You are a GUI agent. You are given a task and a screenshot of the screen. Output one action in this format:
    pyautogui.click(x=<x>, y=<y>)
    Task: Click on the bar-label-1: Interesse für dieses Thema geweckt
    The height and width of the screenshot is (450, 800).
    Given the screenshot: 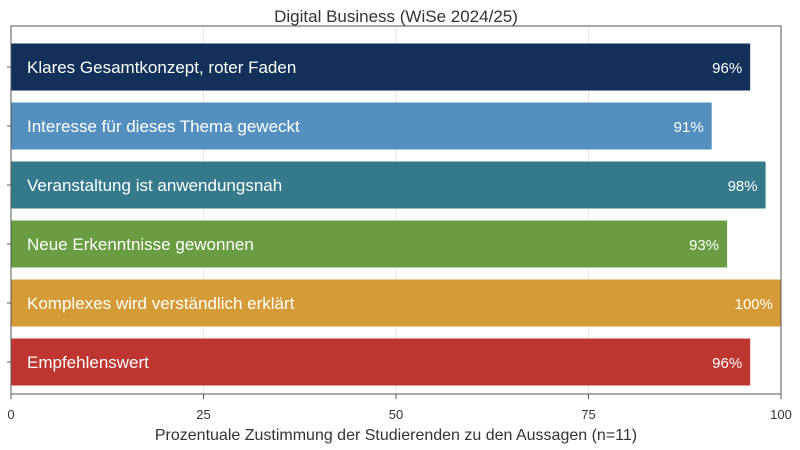 What is the action you would take?
    pyautogui.click(x=163, y=126)
    